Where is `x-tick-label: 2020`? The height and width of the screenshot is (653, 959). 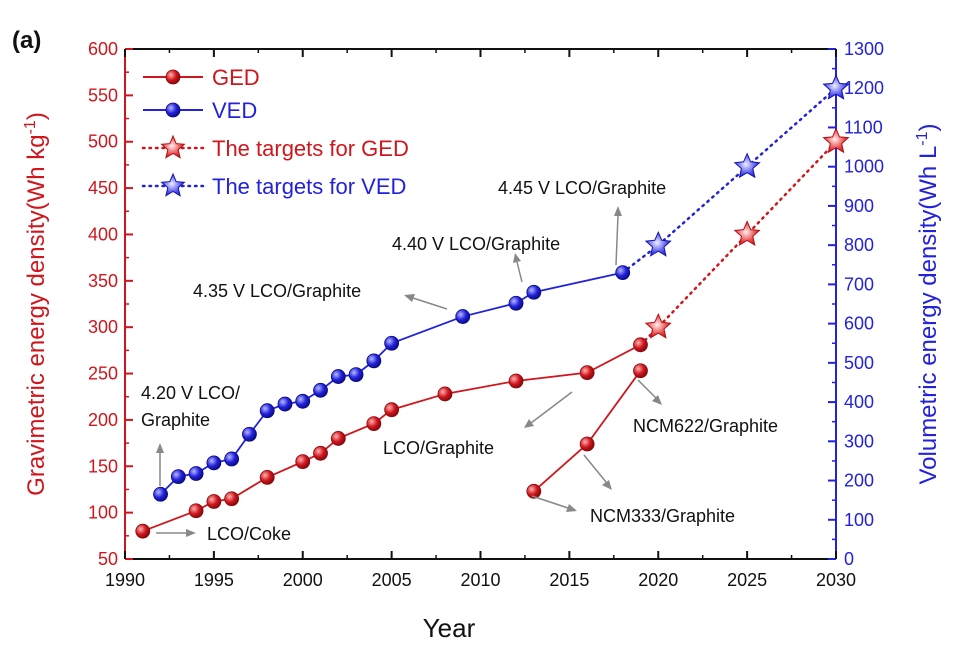 x-tick-label: 2020 is located at coordinates (658, 580).